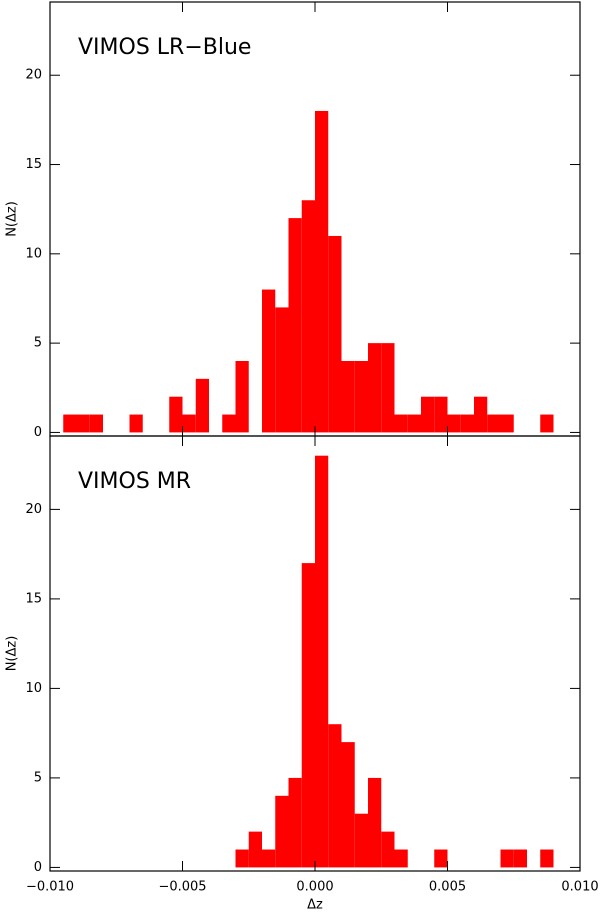  What do you see at coordinates (315, 905) in the screenshot?
I see `x-axis-title: Δz` at bounding box center [315, 905].